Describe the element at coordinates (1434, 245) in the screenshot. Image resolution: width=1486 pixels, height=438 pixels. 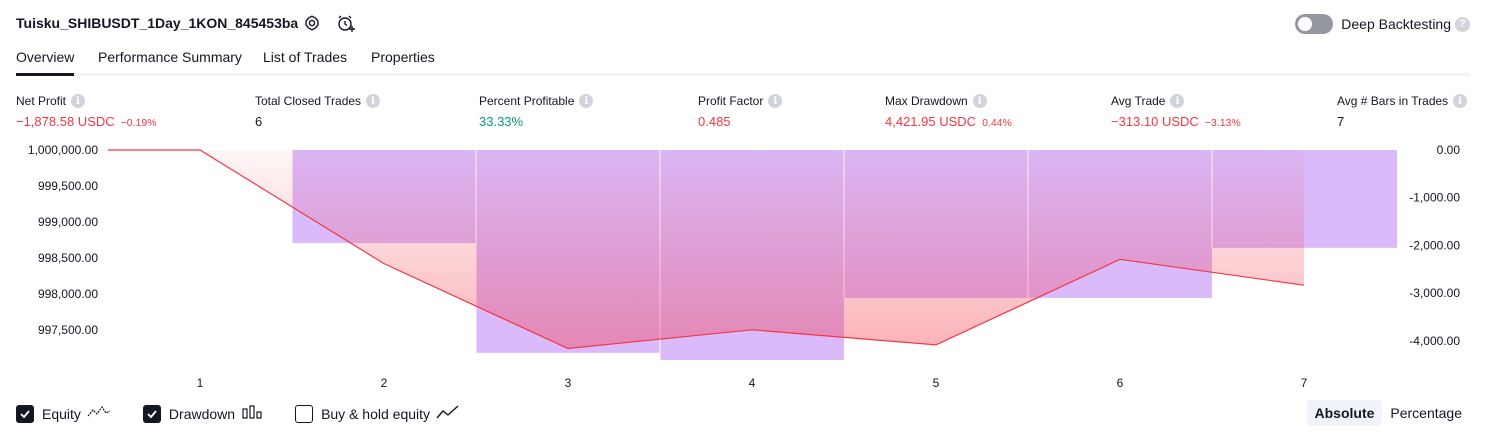
I see `right-axis-tick-label: -2,000.00` at that location.